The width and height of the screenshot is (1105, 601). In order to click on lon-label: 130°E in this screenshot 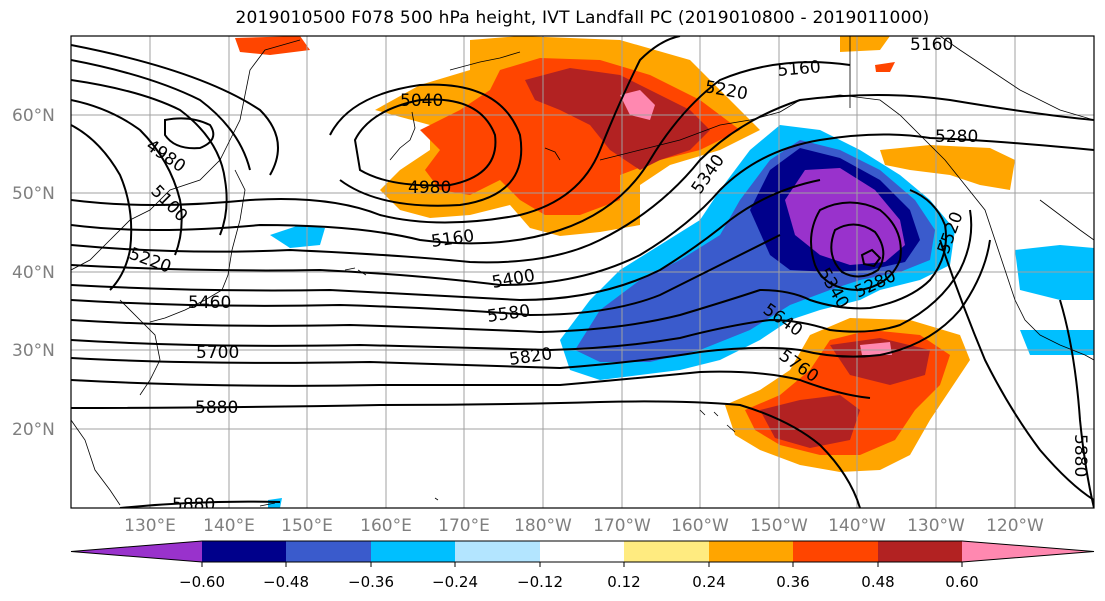, I will do `click(150, 526)`.